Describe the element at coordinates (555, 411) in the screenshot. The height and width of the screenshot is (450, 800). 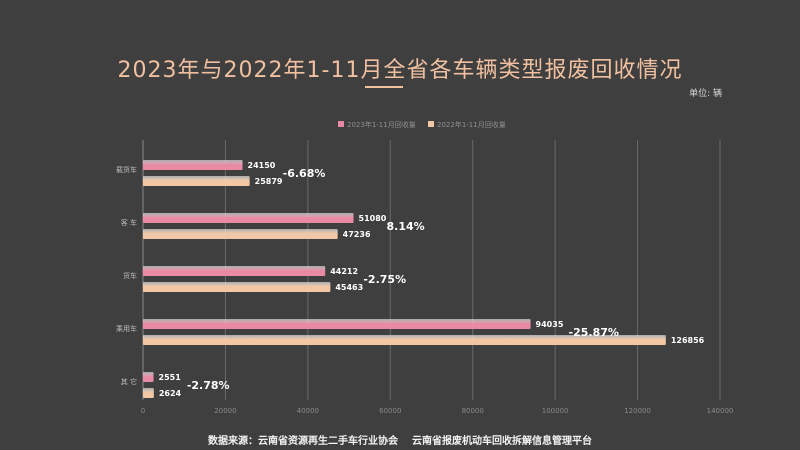
I see `x-tick-label: 100000` at that location.